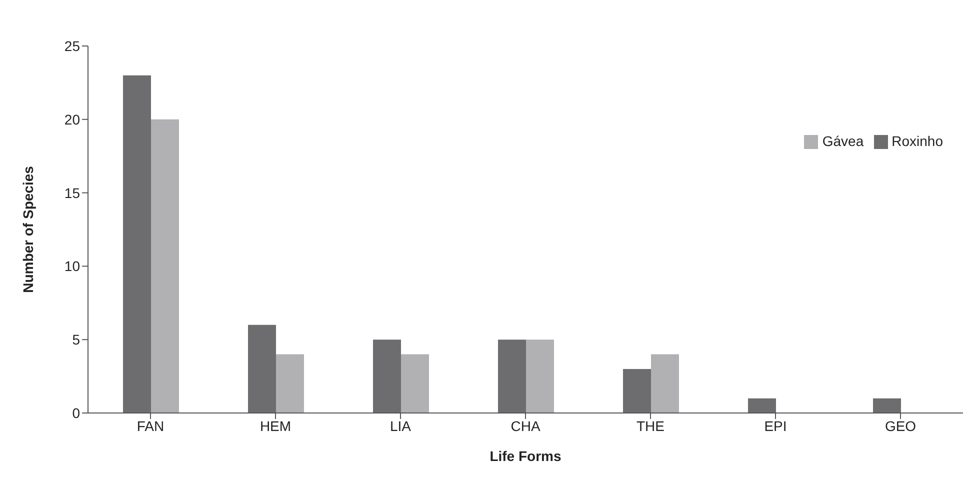  What do you see at coordinates (526, 456) in the screenshot?
I see `x-axis-title: Life Forms` at bounding box center [526, 456].